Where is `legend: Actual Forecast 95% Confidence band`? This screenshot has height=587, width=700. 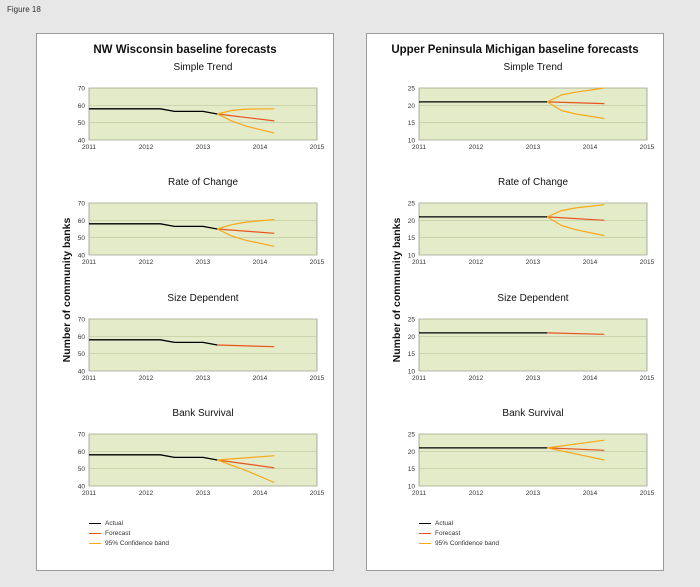 legend: Actual Forecast 95% Confidence band is located at coordinates (129, 533).